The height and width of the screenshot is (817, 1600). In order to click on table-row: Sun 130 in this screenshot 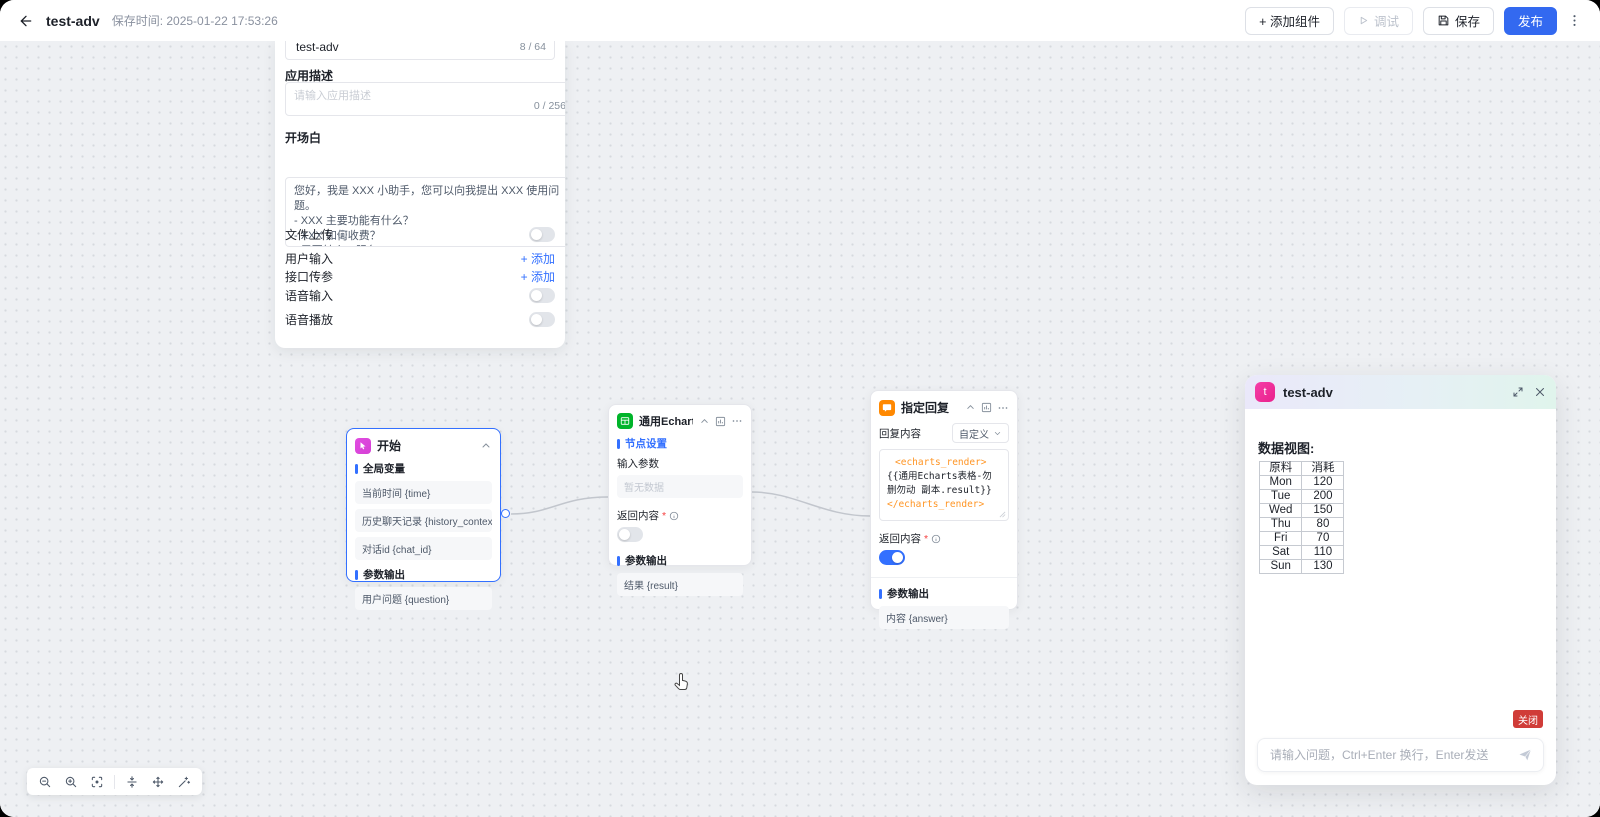, I will do `click(1301, 566)`.